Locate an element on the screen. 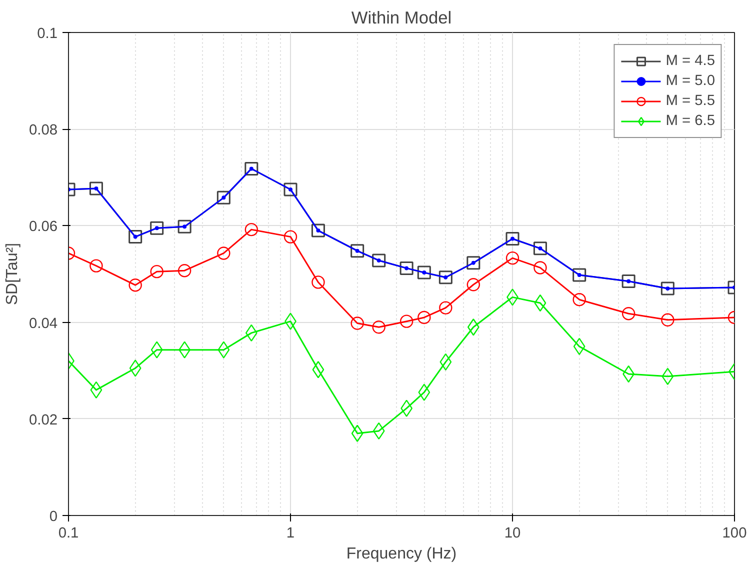  y-tick-label: 0 is located at coordinates (53, 517).